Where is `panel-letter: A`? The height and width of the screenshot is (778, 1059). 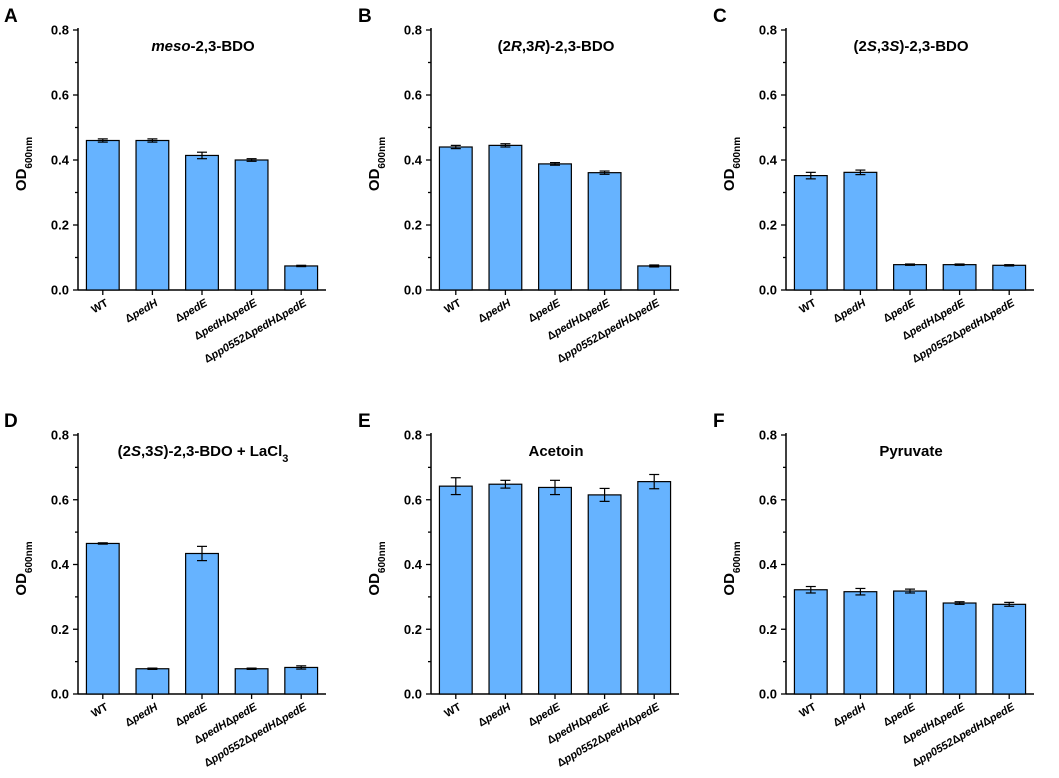
panel-letter: A is located at coordinates (11, 16).